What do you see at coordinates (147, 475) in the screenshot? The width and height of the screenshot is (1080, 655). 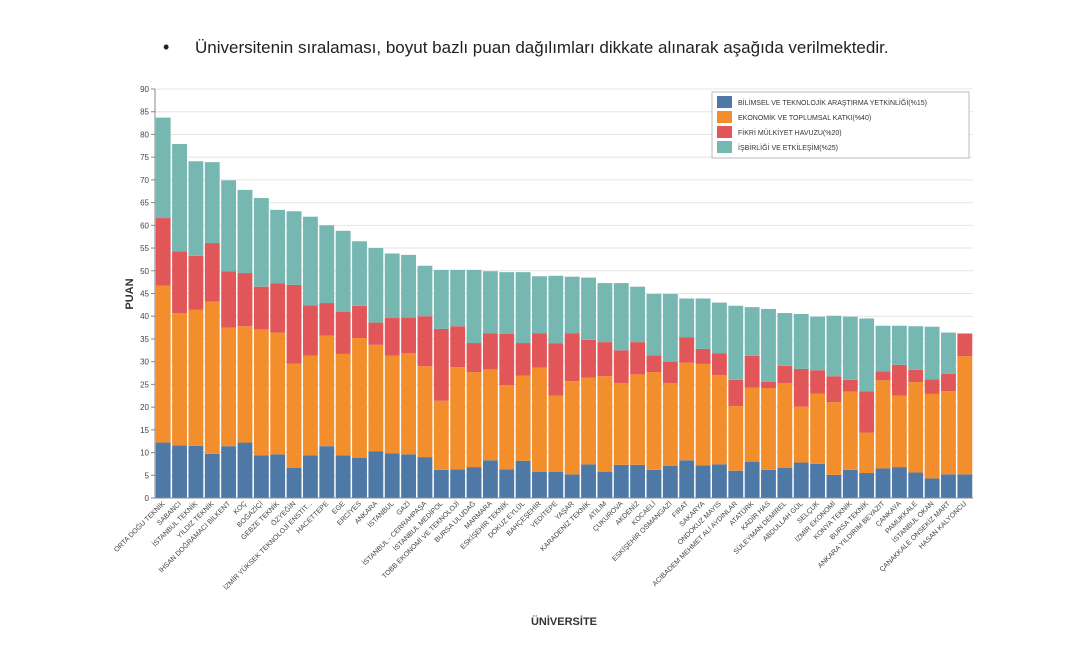 I see `y-tick-label: 5` at bounding box center [147, 475].